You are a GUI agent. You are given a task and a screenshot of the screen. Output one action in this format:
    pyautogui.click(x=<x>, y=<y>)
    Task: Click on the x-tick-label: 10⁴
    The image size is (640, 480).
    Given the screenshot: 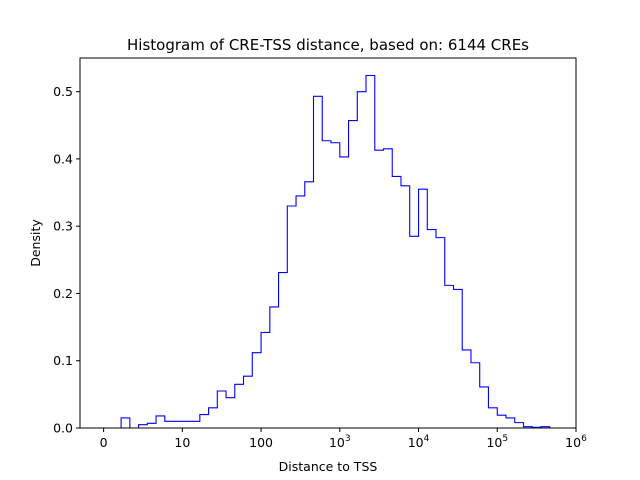 What is the action you would take?
    pyautogui.click(x=419, y=442)
    